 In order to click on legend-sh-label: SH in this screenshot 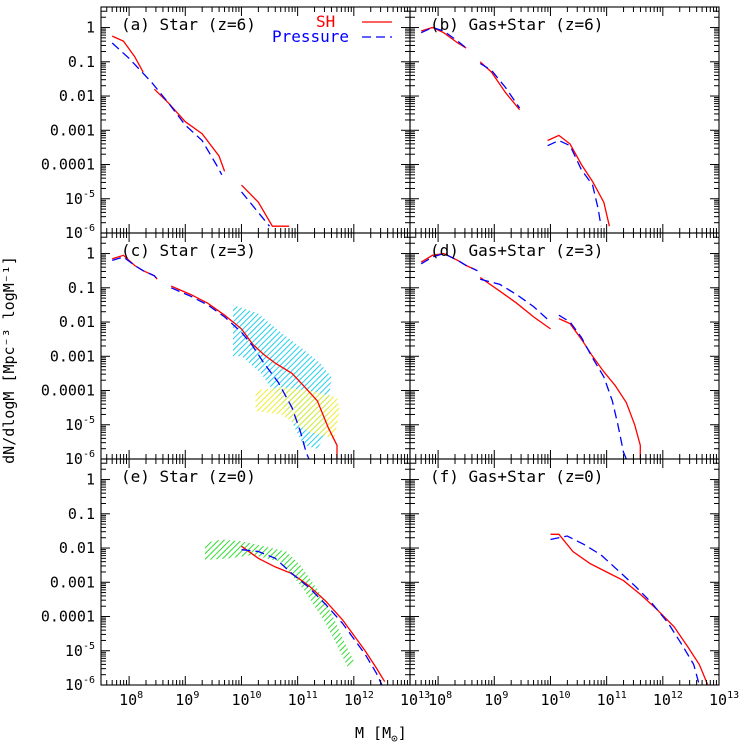, I will do `click(325, 21)`.